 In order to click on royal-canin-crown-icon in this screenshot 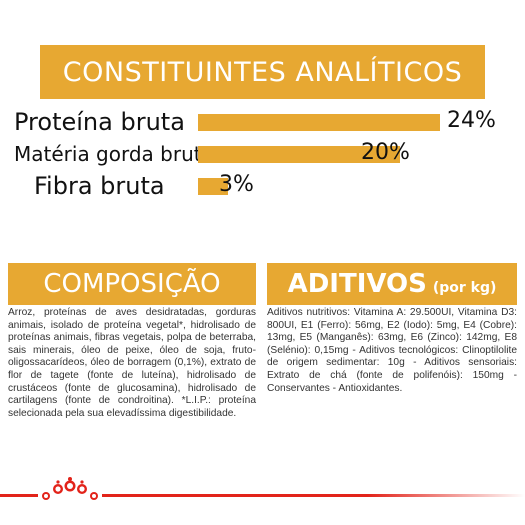, I will do `click(70, 491)`.